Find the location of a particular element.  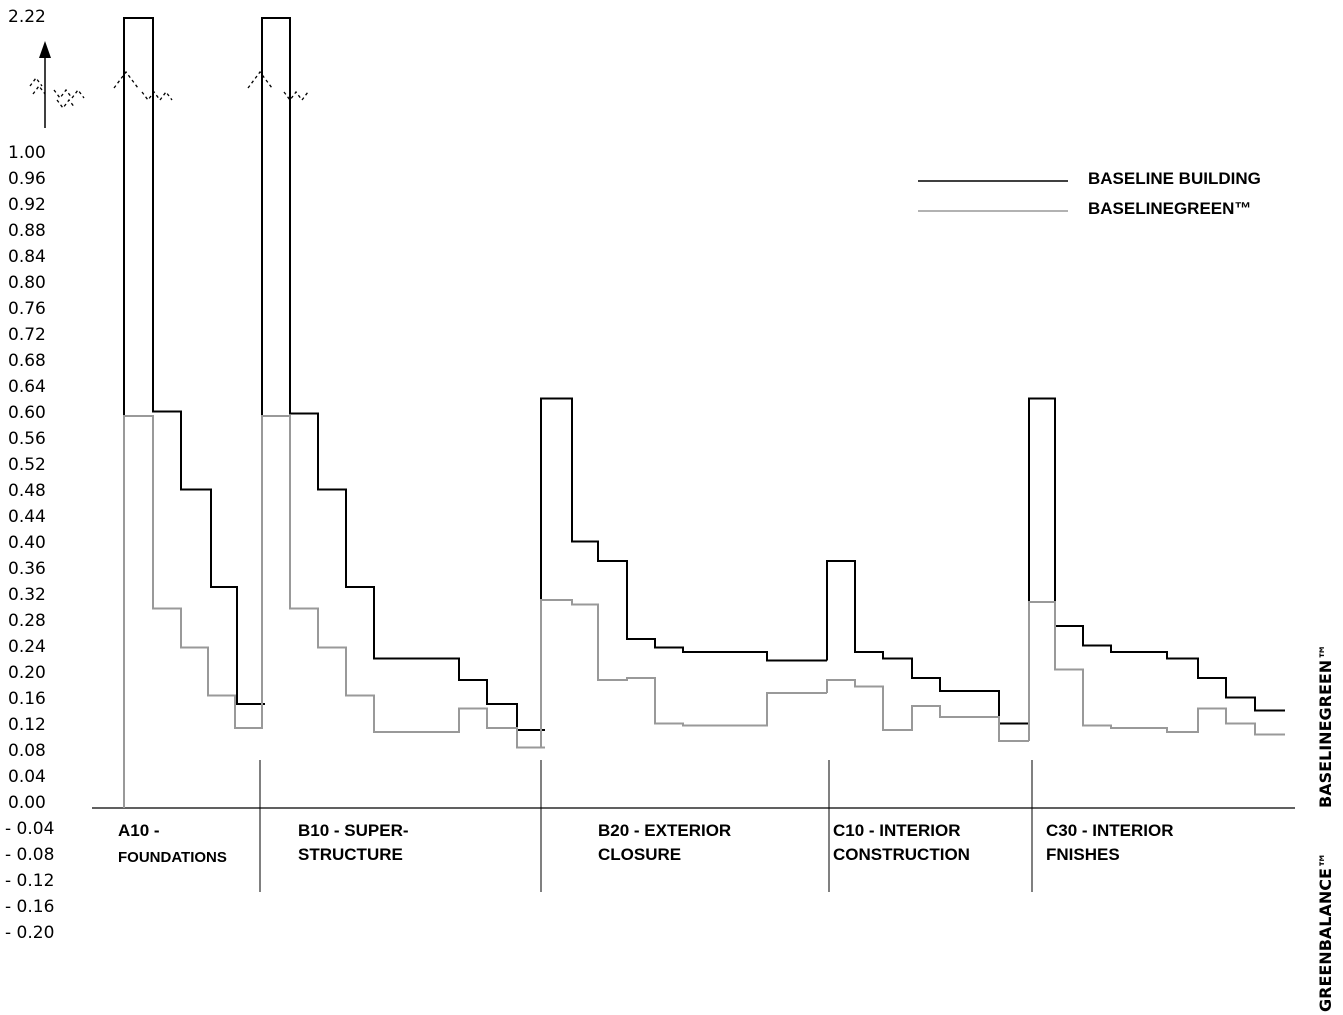

y-tick-label: 0.56 is located at coordinates (27, 439).